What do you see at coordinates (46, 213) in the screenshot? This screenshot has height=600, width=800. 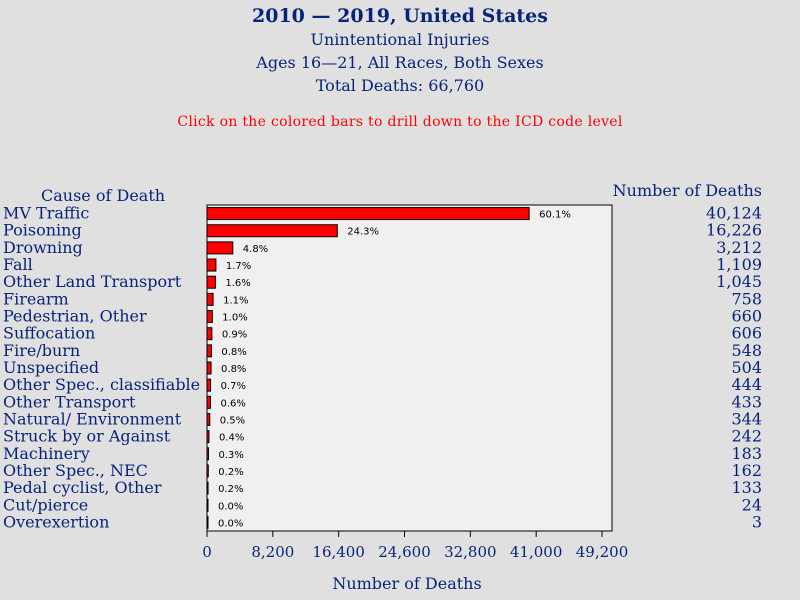 I see `category-label: MV Traffic` at bounding box center [46, 213].